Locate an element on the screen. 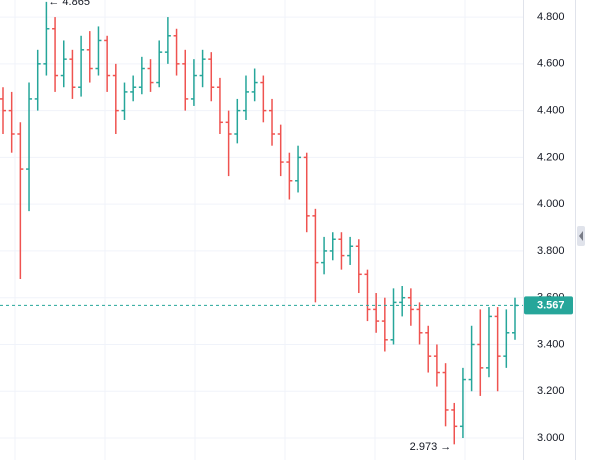 The height and width of the screenshot is (460, 600). y-tick-label: 4.600 is located at coordinates (551, 64).